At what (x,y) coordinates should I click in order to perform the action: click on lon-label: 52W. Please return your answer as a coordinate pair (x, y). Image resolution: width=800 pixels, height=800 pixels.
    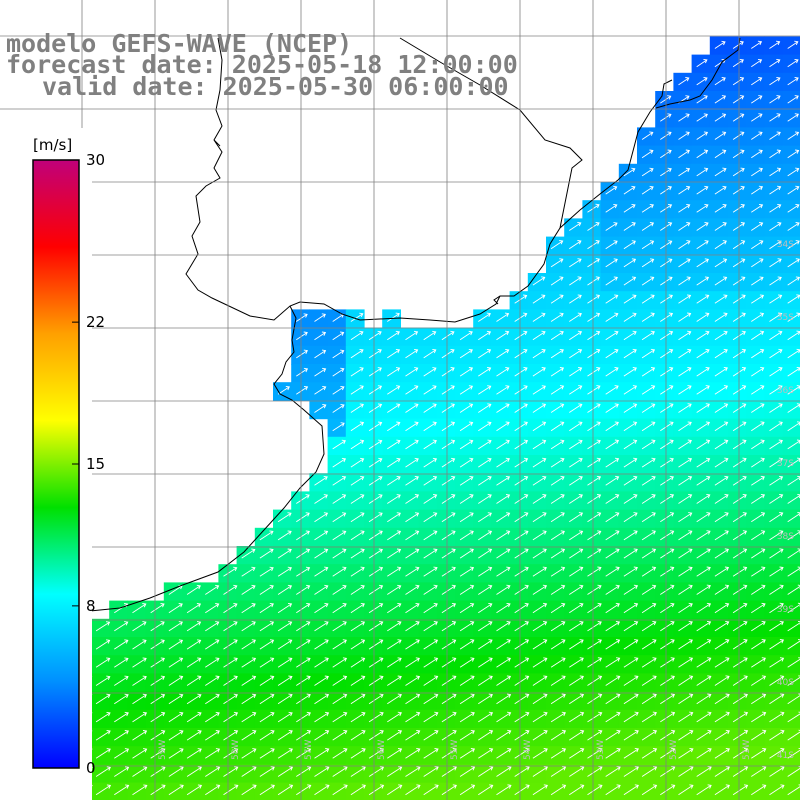
    Looking at the image, I should click on (674, 750).